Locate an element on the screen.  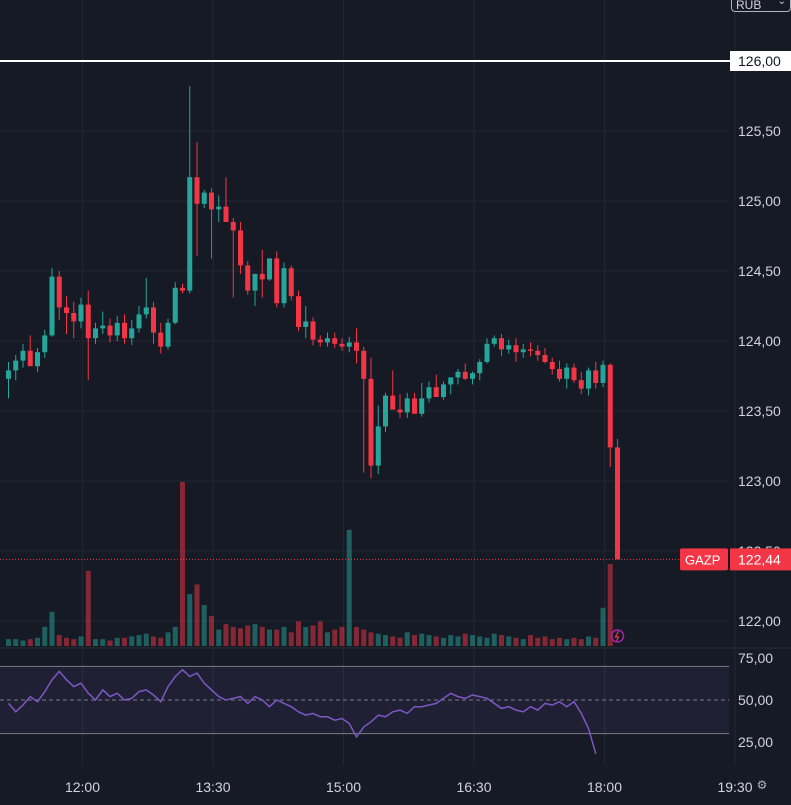
rsi-axis-label: 50,00 is located at coordinates (755, 700).